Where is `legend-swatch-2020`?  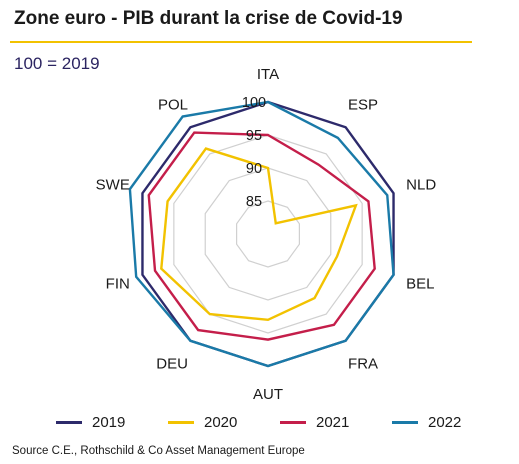
legend-swatch-2020 is located at coordinates (181, 422).